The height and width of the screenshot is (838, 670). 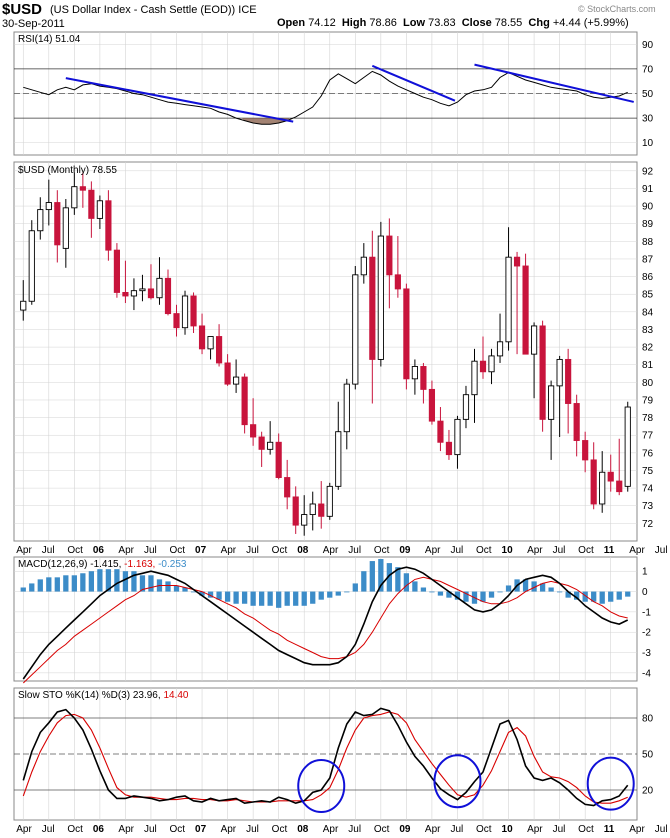 I want to click on price-tick-label: 89, so click(x=648, y=224).